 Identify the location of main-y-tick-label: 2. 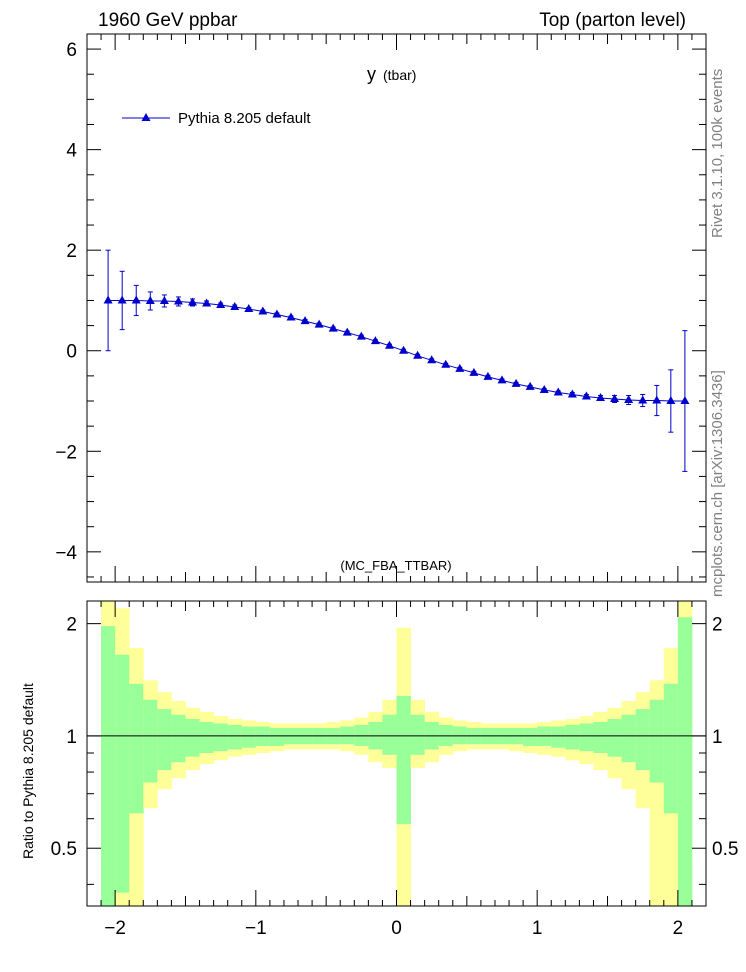
(71, 251).